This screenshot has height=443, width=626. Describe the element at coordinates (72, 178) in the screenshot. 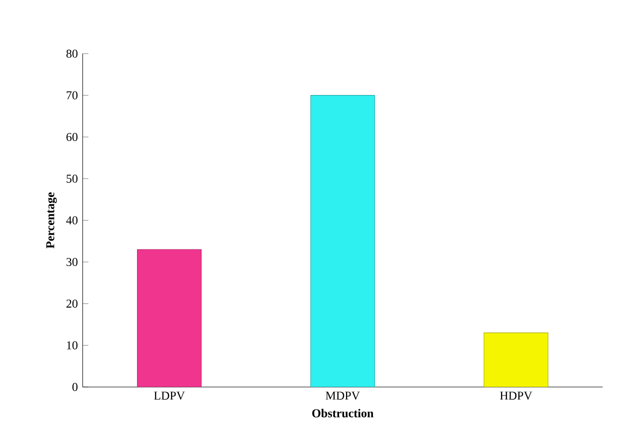

I see `y-tick-label: 50` at that location.